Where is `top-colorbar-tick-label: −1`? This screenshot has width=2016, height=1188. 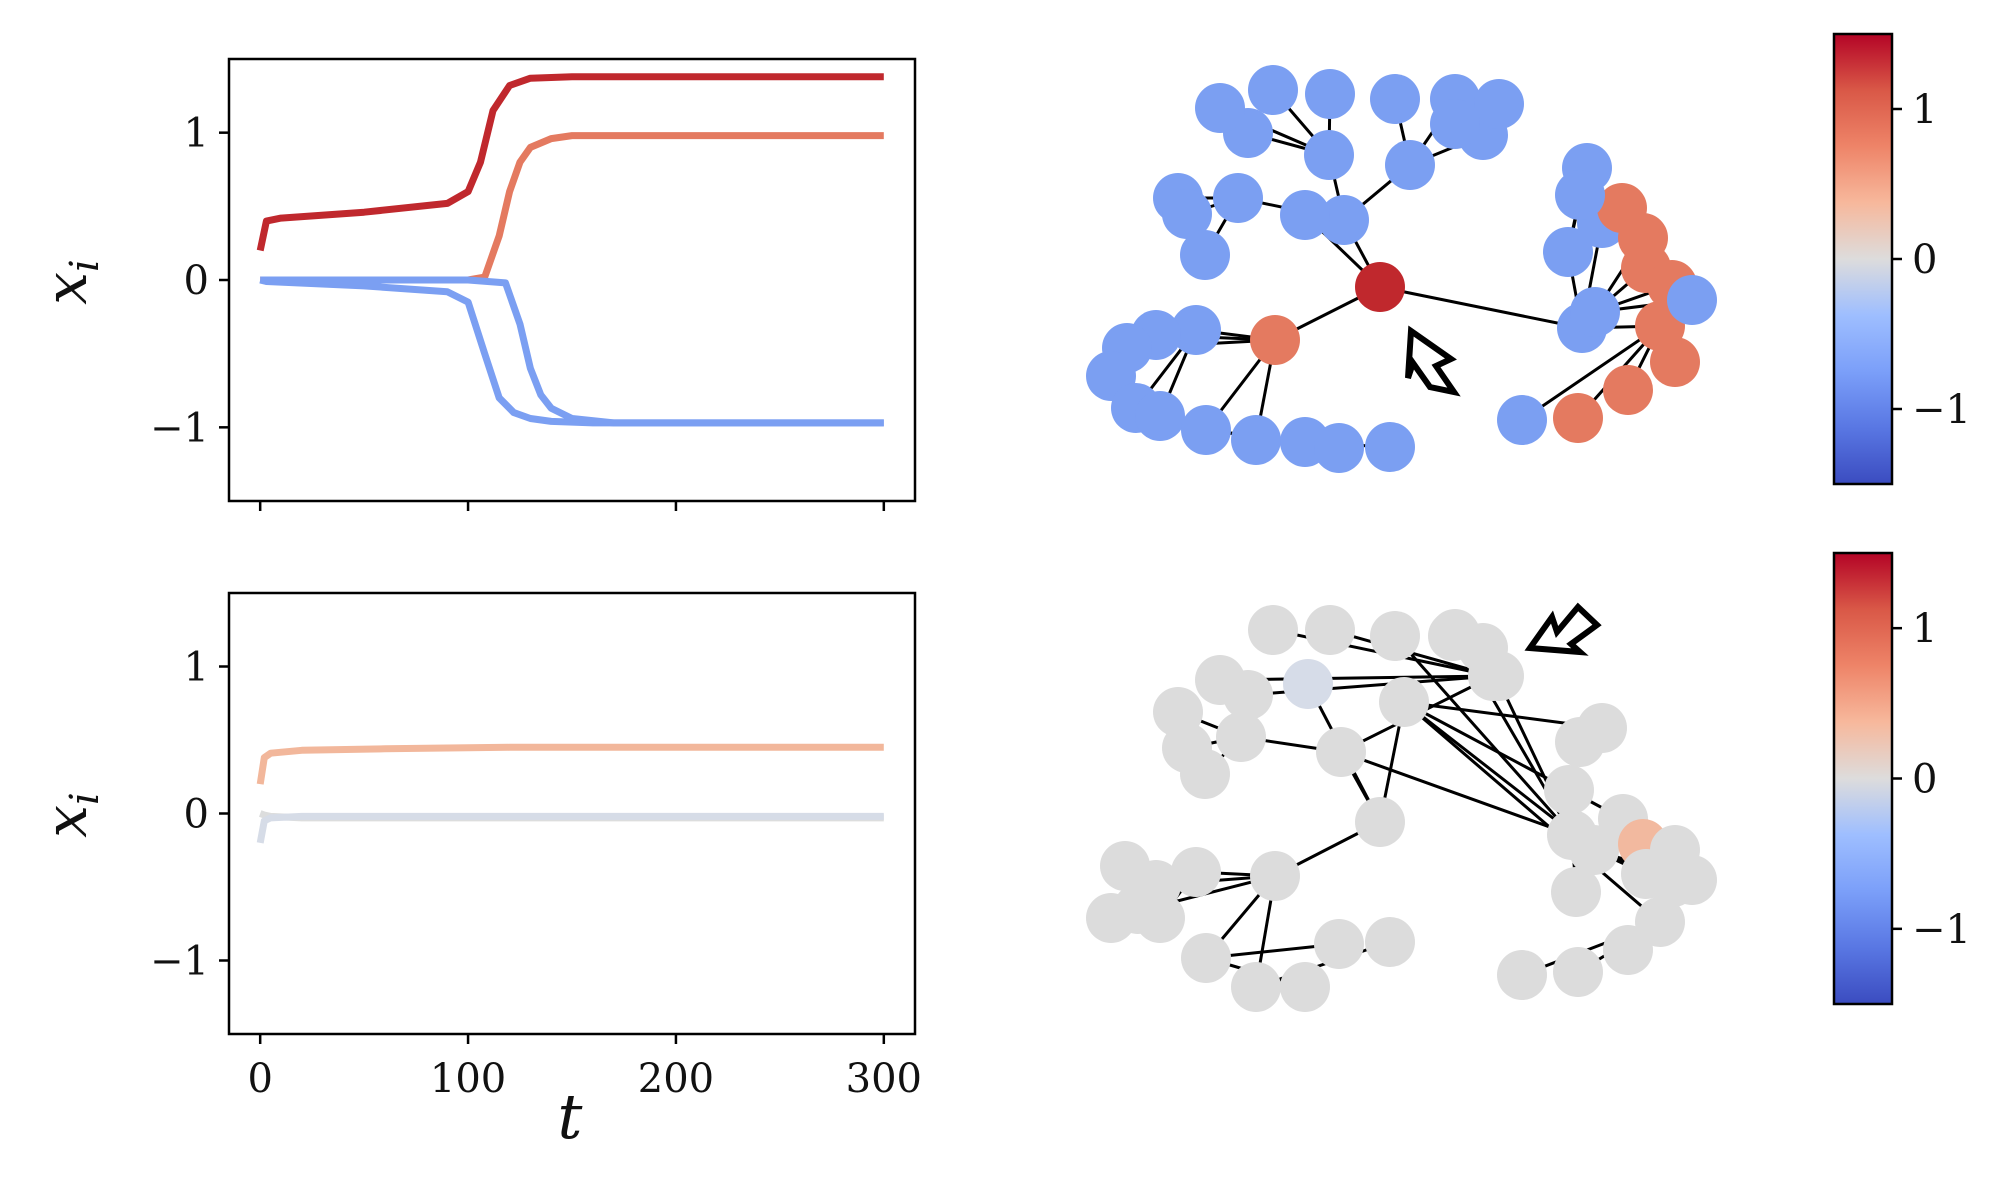
top-colorbar-tick-label: −1 is located at coordinates (1941, 410).